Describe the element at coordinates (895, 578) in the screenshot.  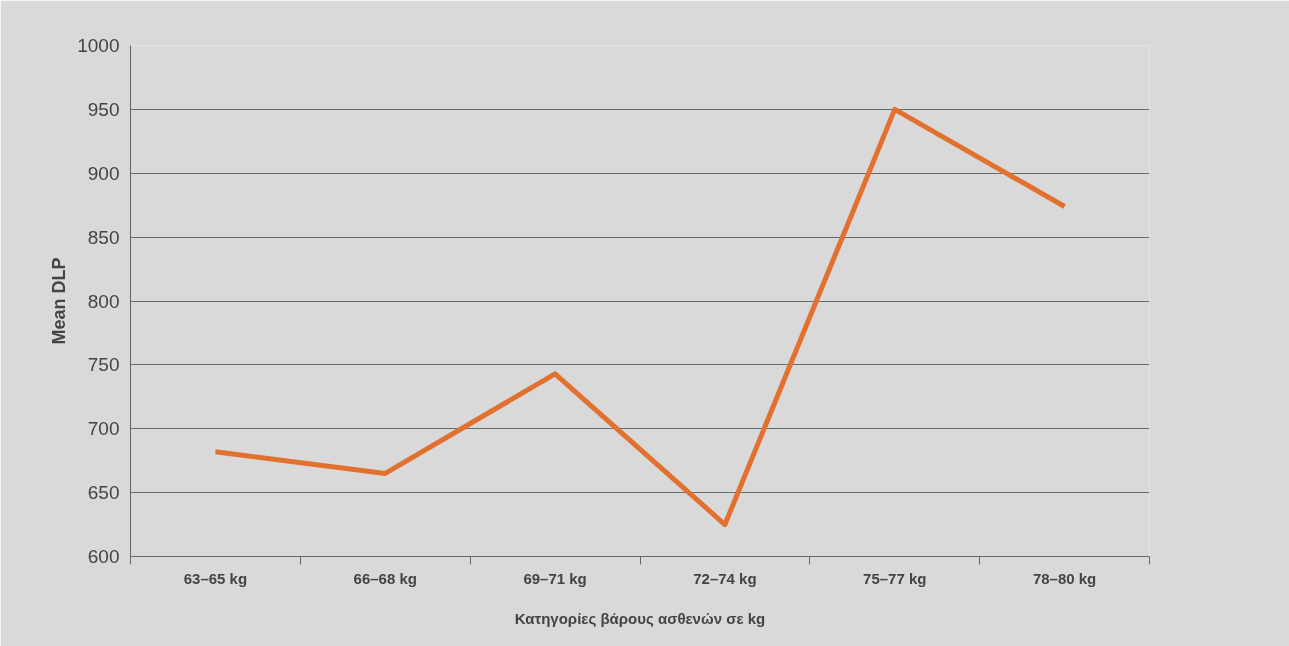
I see `x-tick-label: 75–77 kg` at that location.